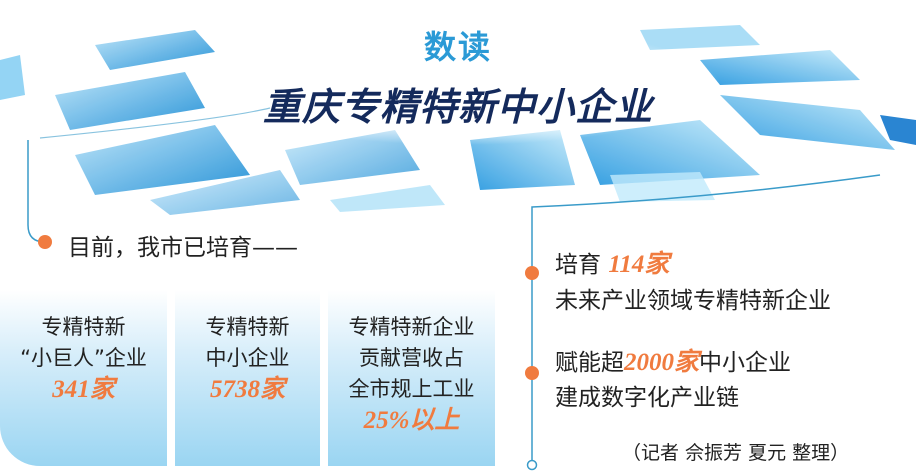  Describe the element at coordinates (411, 358) in the screenshot. I see `stat-label: 贡献营收占` at that location.